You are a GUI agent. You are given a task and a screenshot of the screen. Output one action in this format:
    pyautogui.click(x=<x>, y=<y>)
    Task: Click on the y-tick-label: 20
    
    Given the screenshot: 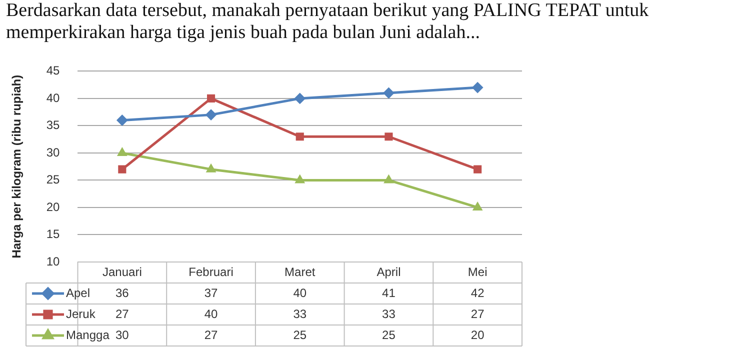 What is the action you would take?
    pyautogui.click(x=53, y=207)
    